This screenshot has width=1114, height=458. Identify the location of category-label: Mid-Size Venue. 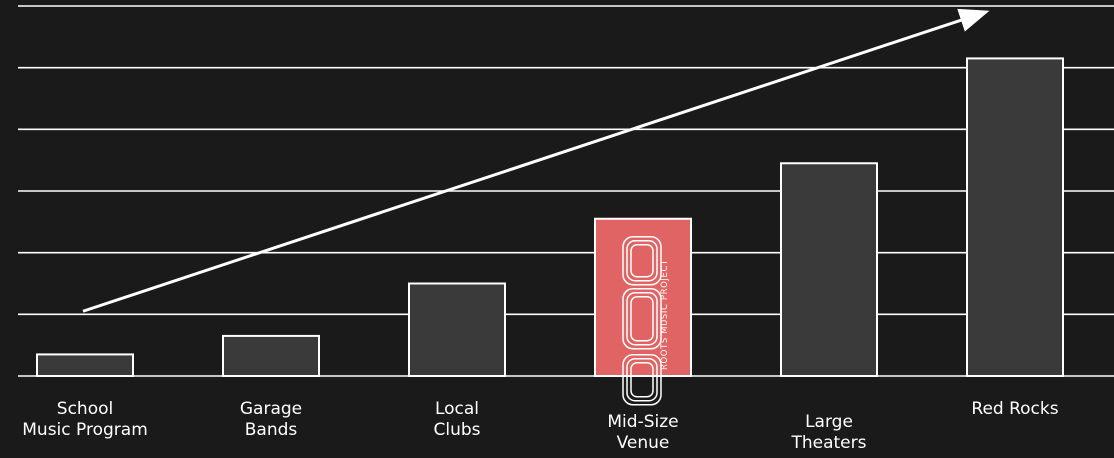
(642, 432).